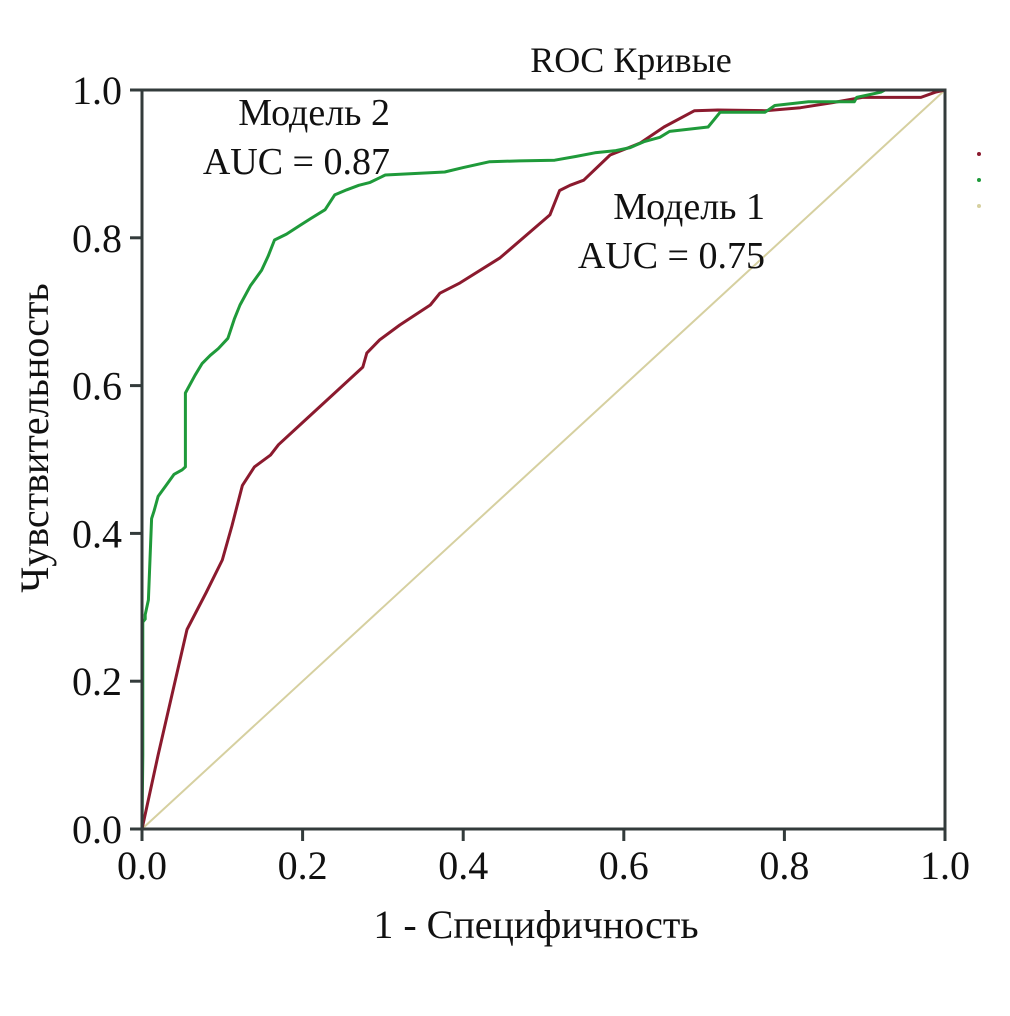 This screenshot has width=1010, height=1016. I want to click on y-tick-label: 1.0, so click(97, 90).